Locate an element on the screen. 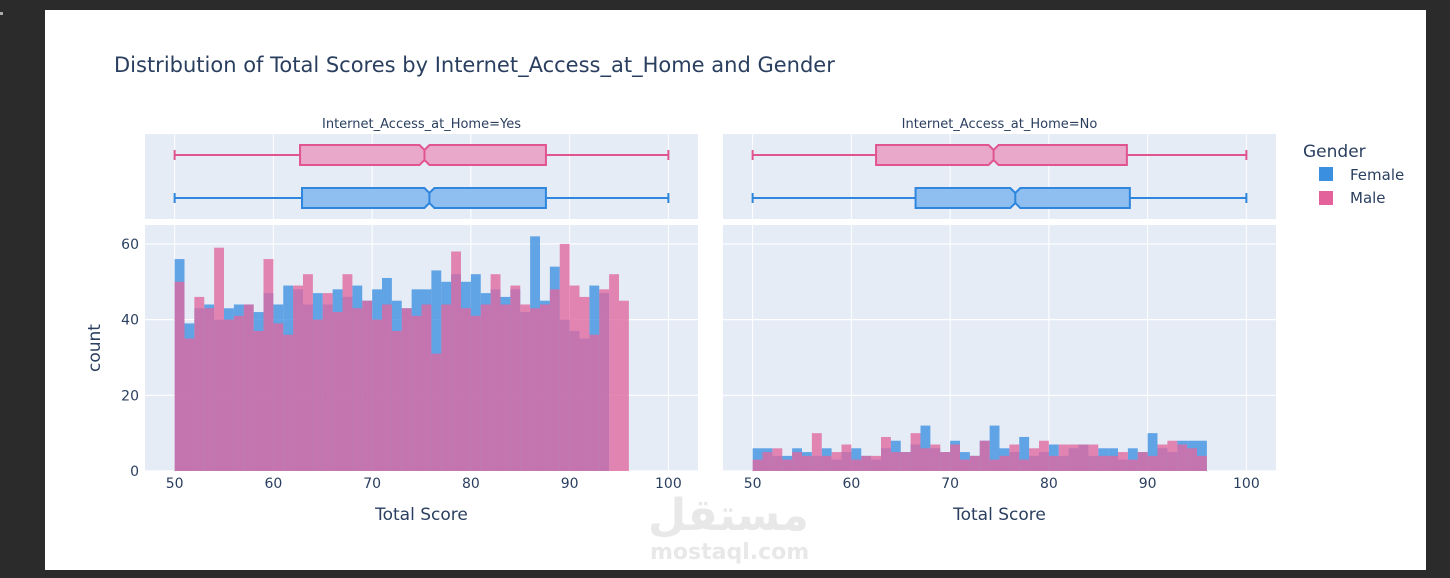  y-tick-label: 20 is located at coordinates (130, 396).